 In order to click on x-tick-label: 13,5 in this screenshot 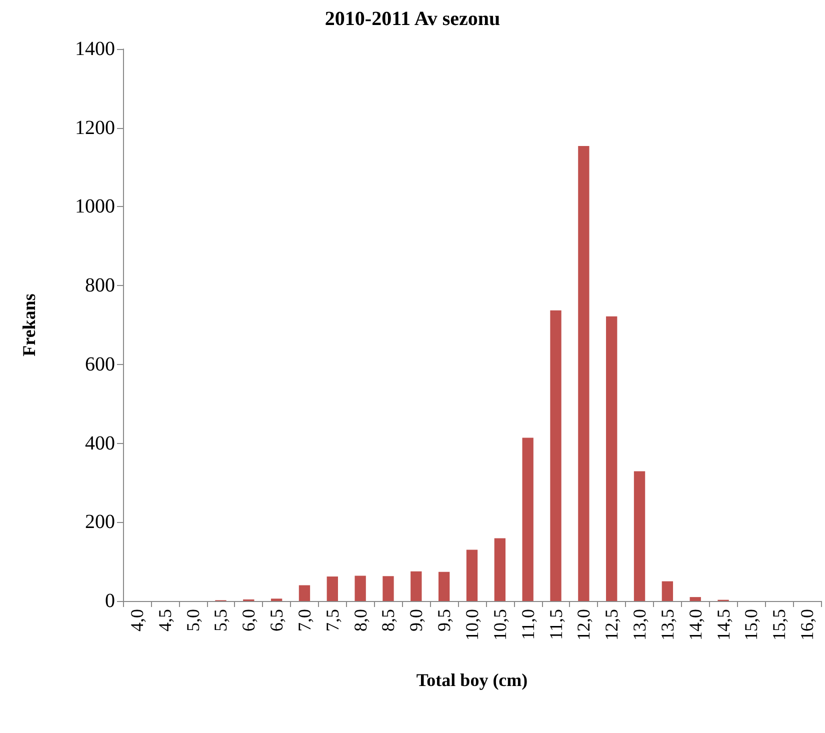, I will do `click(667, 624)`.